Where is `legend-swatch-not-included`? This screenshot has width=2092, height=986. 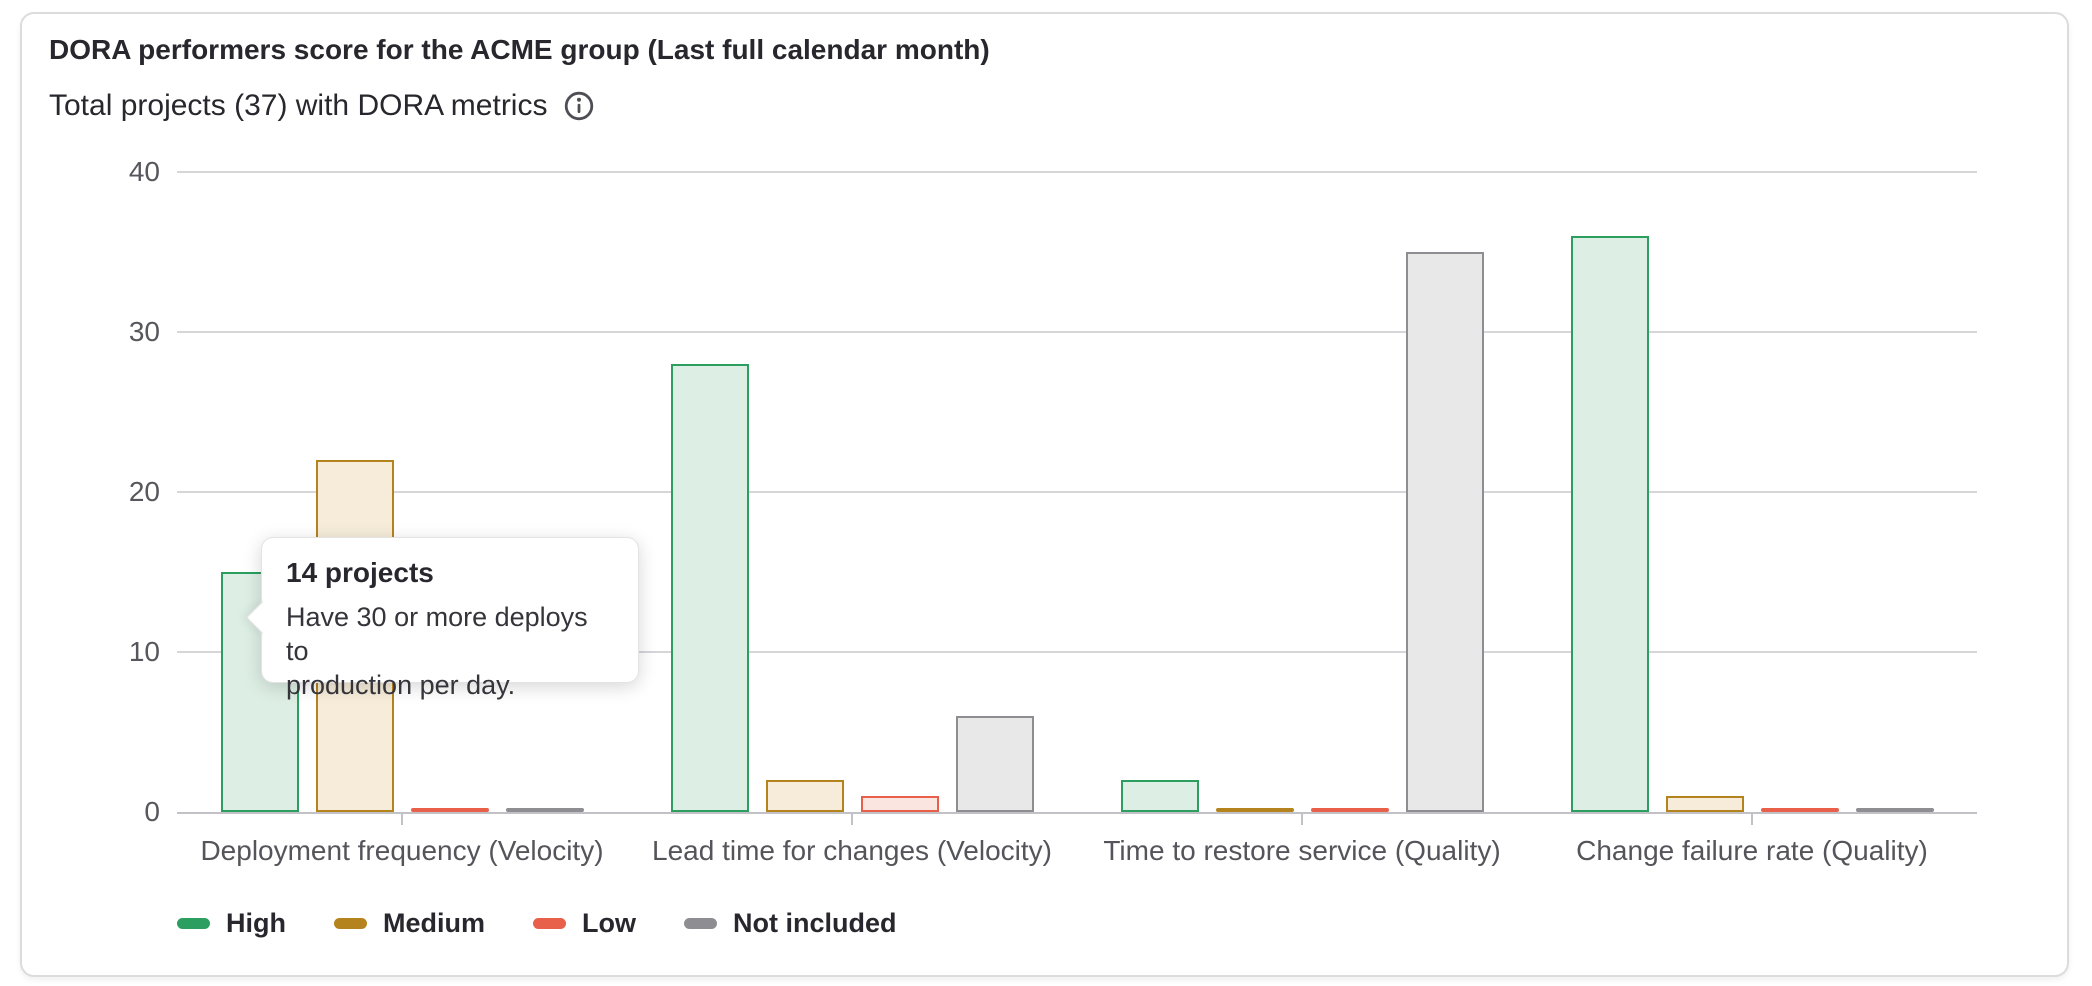
legend-swatch-not-included is located at coordinates (701, 923).